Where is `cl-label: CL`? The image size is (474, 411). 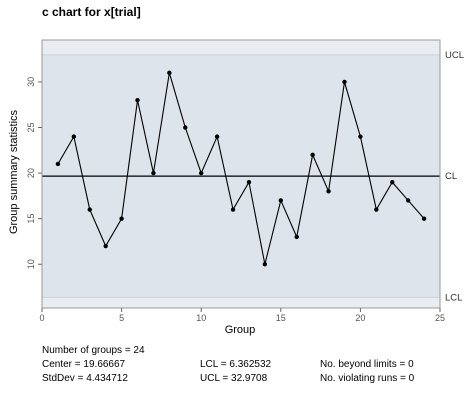 cl-label: CL is located at coordinates (451, 176).